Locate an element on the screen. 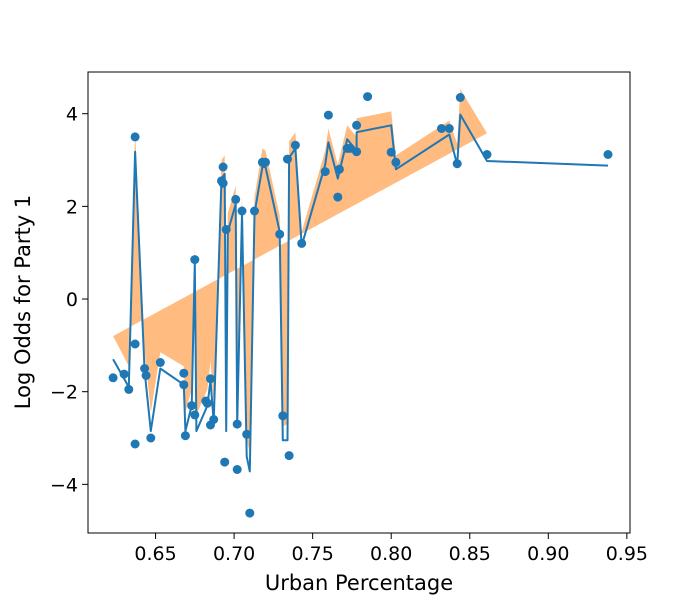 This screenshot has height=600, width=700. x-axis-ticks: 0.65 0.70 0.75 0.80 0.85 0.90 0.95 is located at coordinates (391, 549).